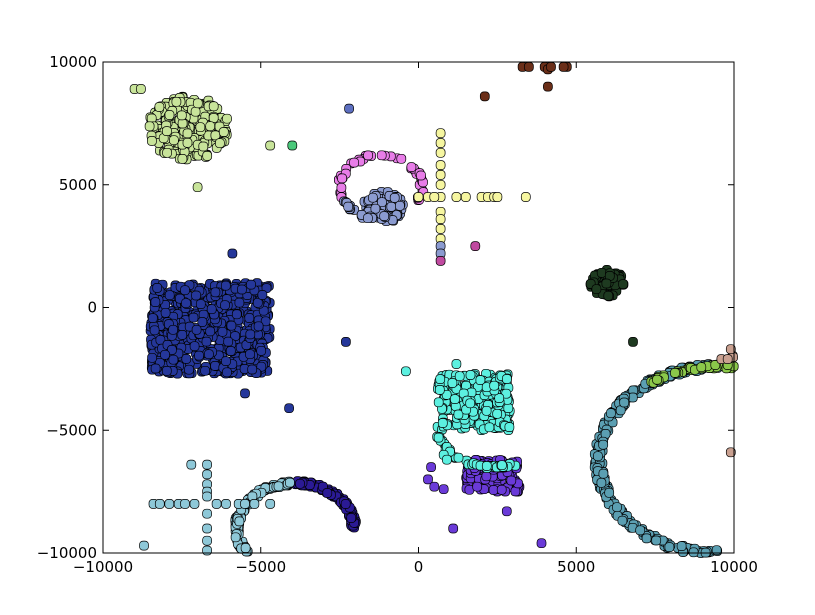 Image resolution: width=815 pixels, height=615 pixels. Describe the element at coordinates (576, 567) in the screenshot. I see `x-tick-label: 5000` at that location.